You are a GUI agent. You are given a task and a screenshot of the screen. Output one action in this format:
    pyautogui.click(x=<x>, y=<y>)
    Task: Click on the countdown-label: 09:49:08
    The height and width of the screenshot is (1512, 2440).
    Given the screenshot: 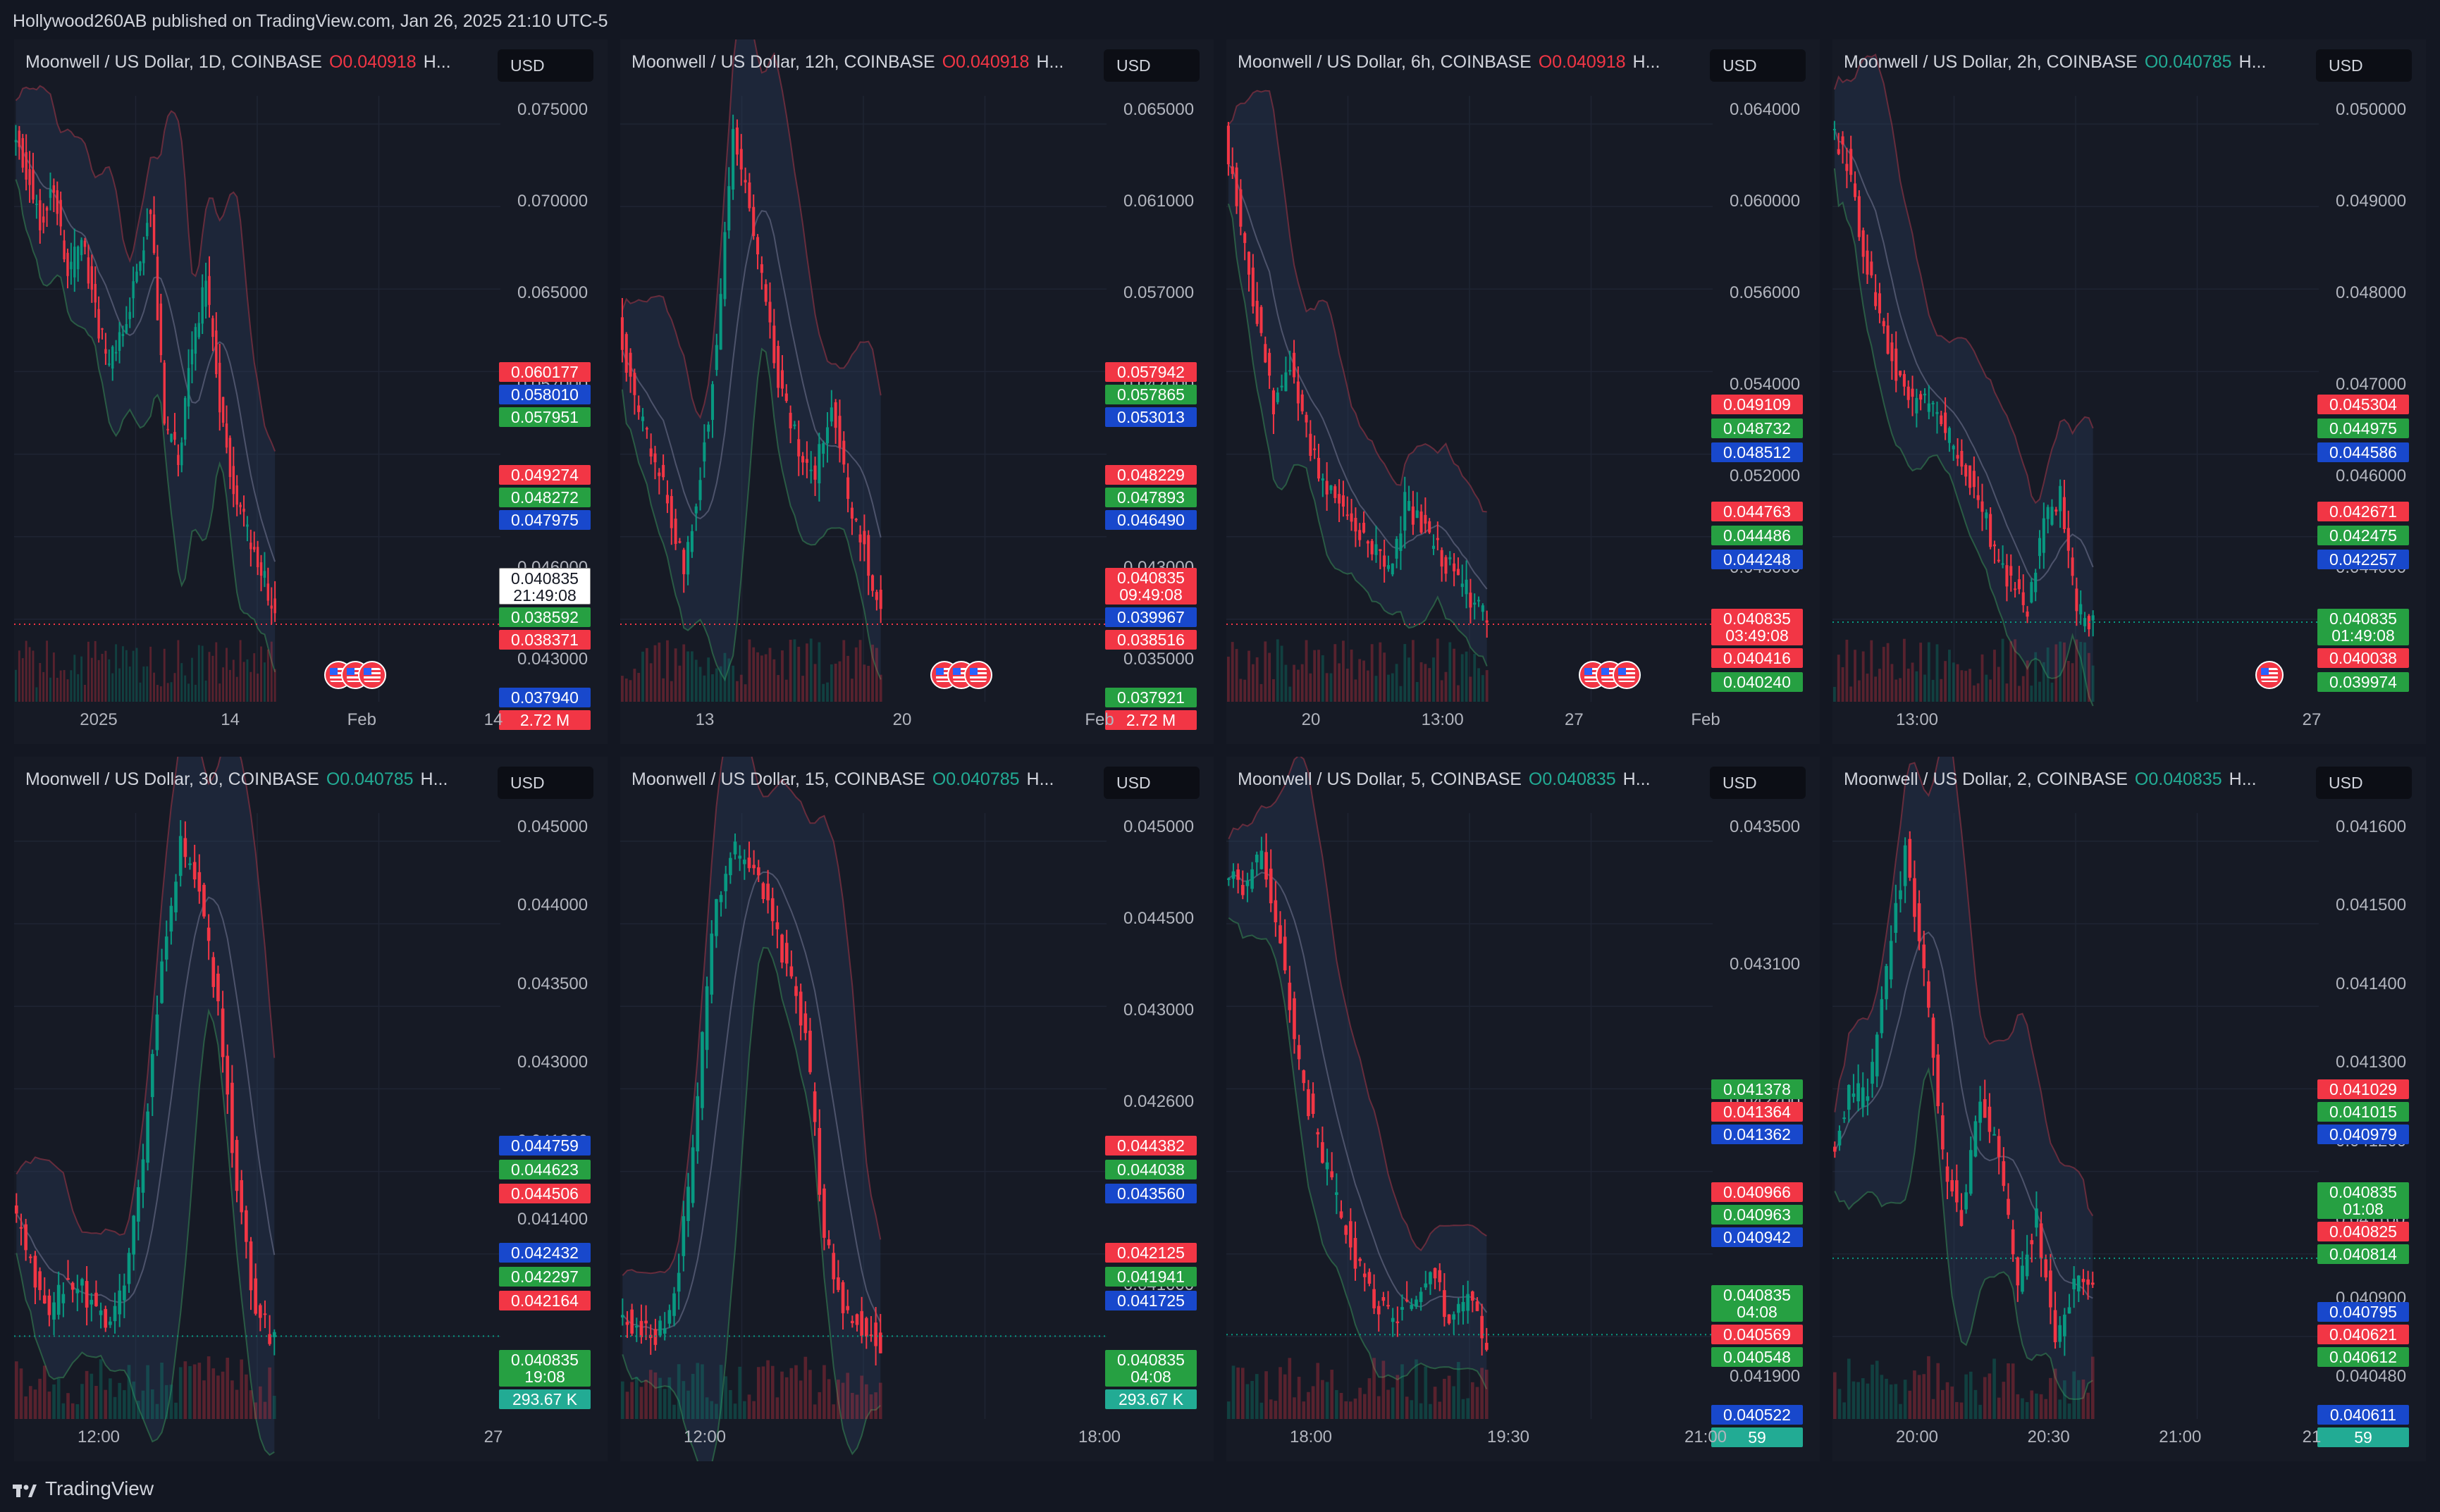 What is the action you would take?
    pyautogui.click(x=1151, y=594)
    